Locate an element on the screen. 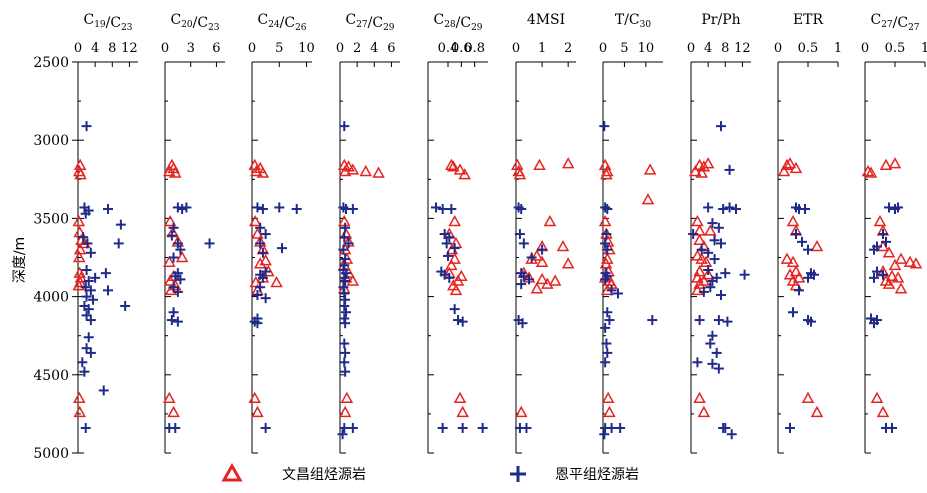 The height and width of the screenshot is (493, 927). x-tick-label: 1 is located at coordinates (838, 48).